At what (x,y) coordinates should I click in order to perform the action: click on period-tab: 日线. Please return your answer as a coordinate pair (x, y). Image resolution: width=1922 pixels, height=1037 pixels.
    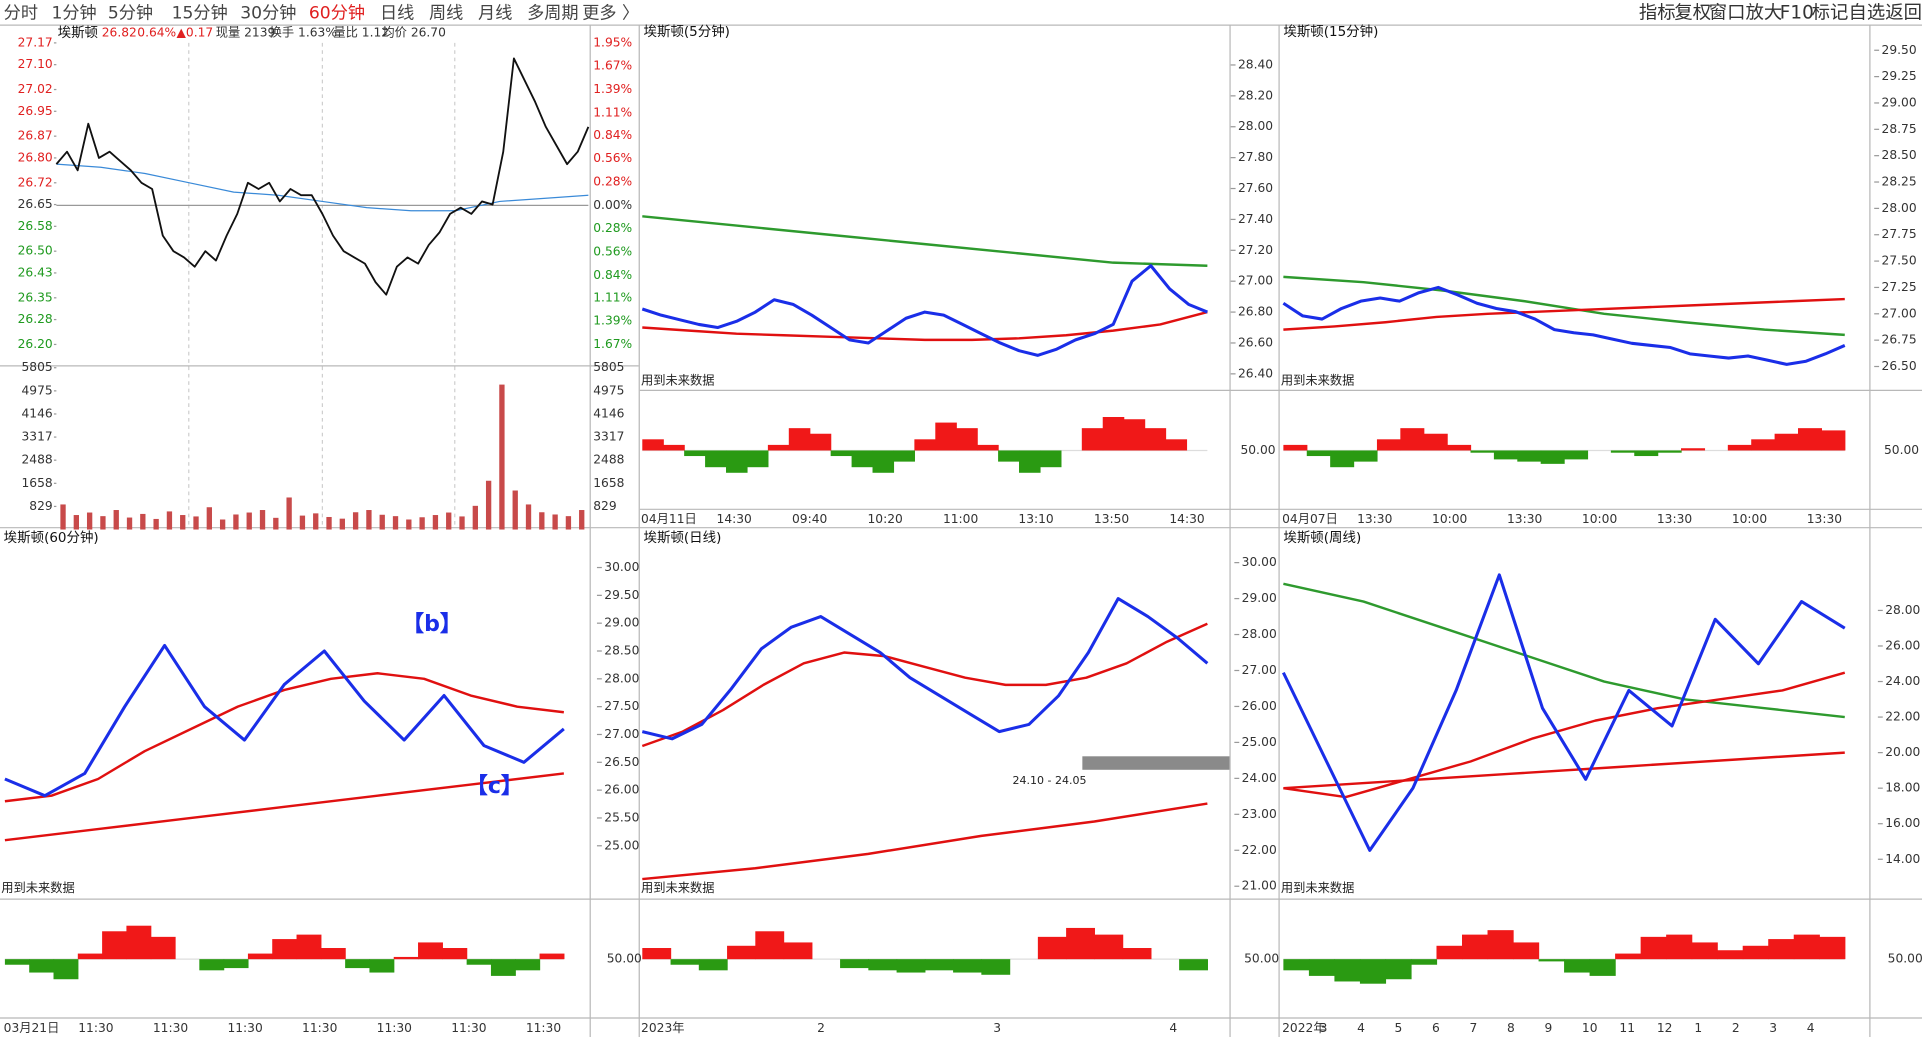
    Looking at the image, I should click on (397, 13).